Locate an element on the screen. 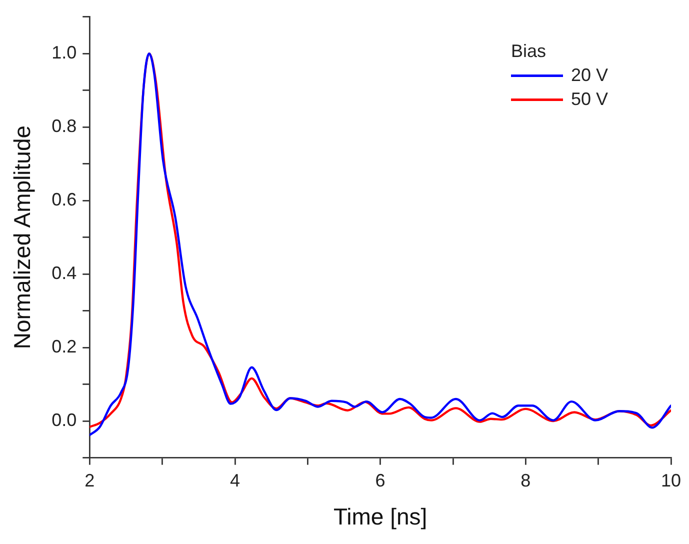  x-tick-label: 4 is located at coordinates (235, 480).